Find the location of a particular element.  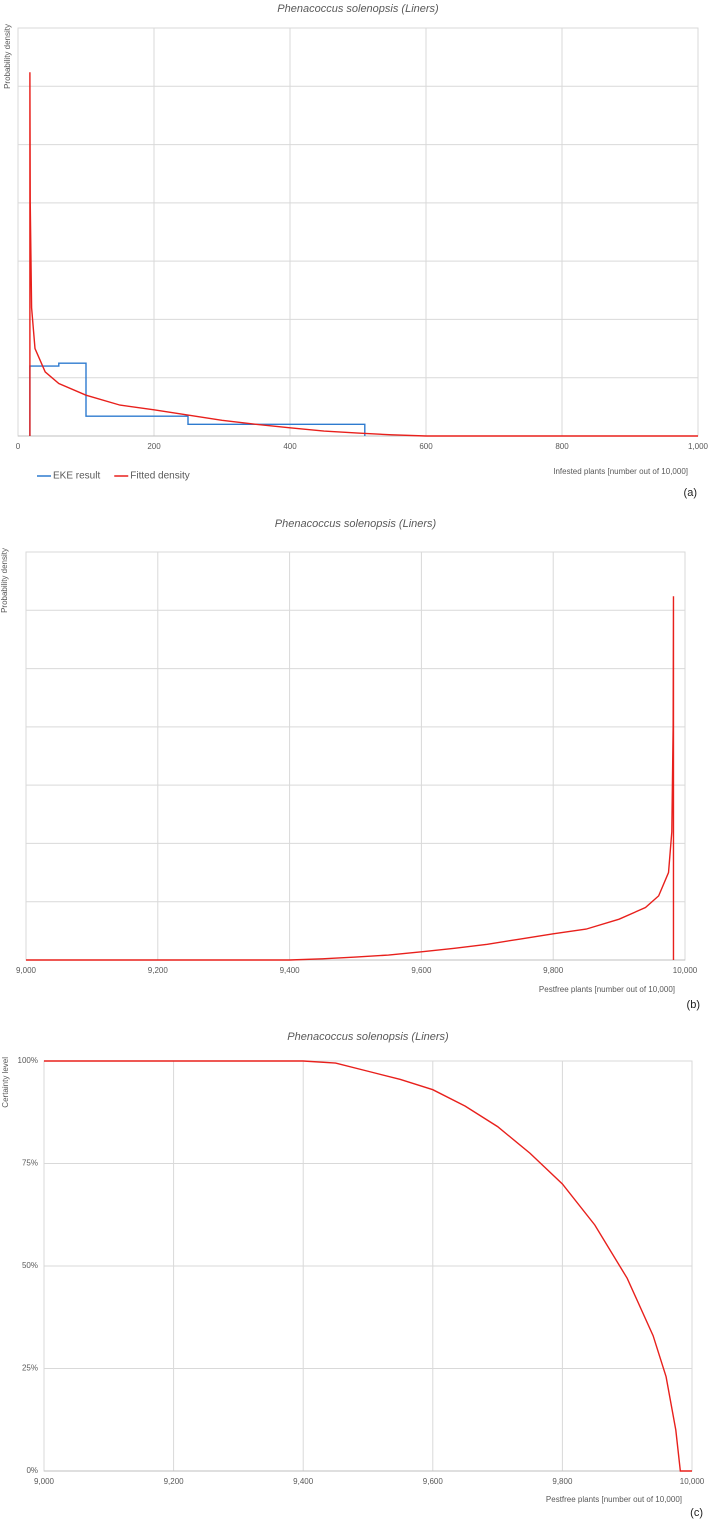

legend-label: EKE result is located at coordinates (76, 476).